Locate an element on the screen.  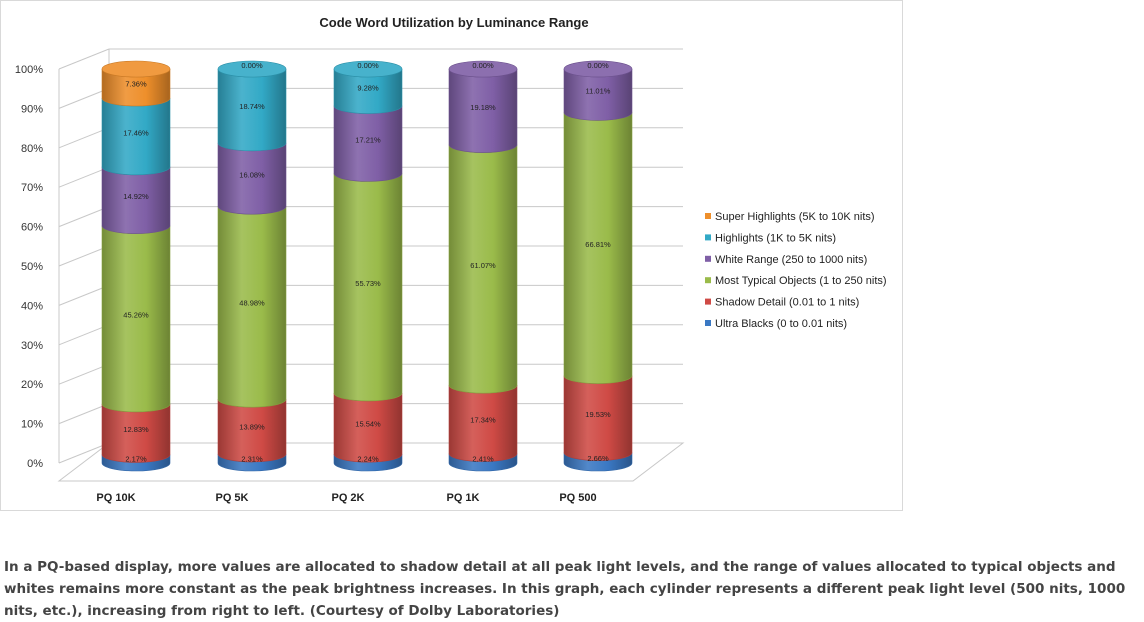
y-tick-label: 70% is located at coordinates (32, 188).